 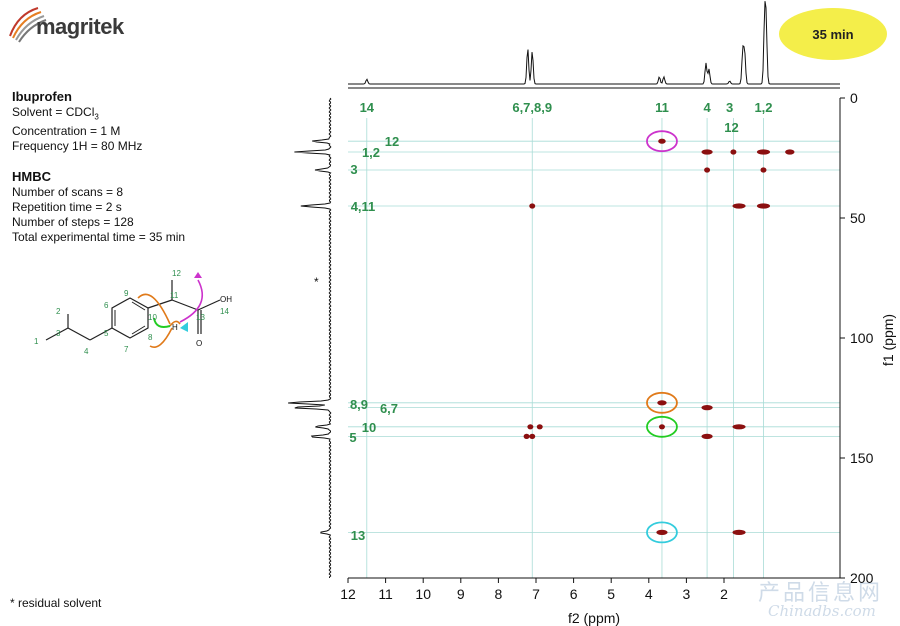 What do you see at coordinates (858, 218) in the screenshot?
I see `y-tick-label: 50` at bounding box center [858, 218].